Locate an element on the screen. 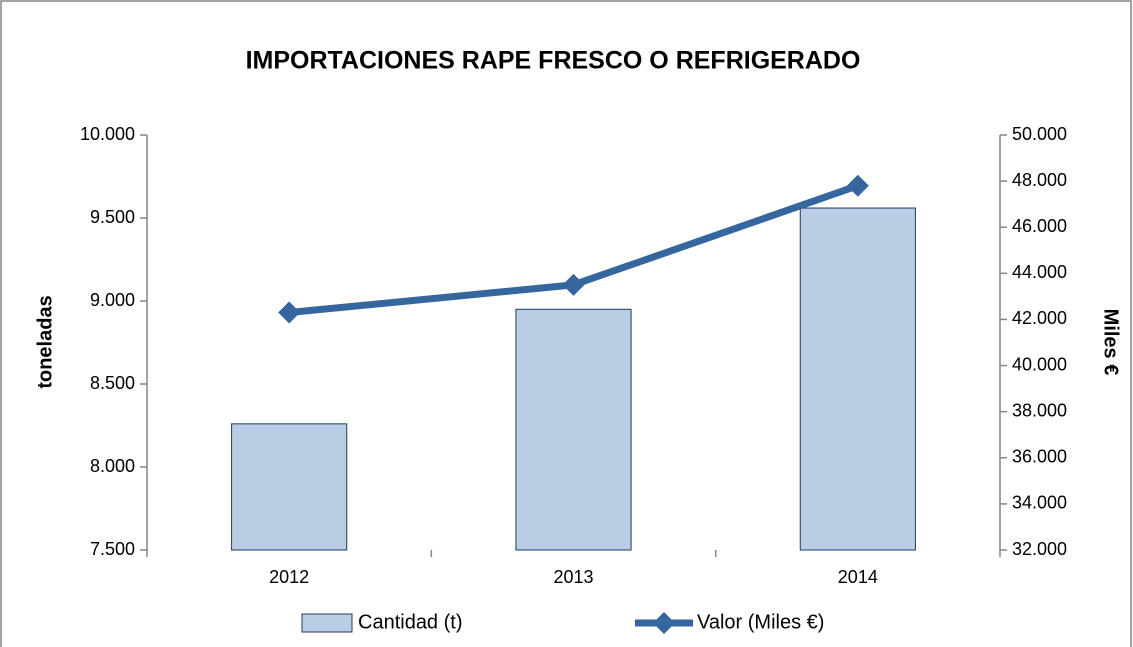 This screenshot has width=1133, height=647. x-tick-label: 2012 is located at coordinates (289, 577).